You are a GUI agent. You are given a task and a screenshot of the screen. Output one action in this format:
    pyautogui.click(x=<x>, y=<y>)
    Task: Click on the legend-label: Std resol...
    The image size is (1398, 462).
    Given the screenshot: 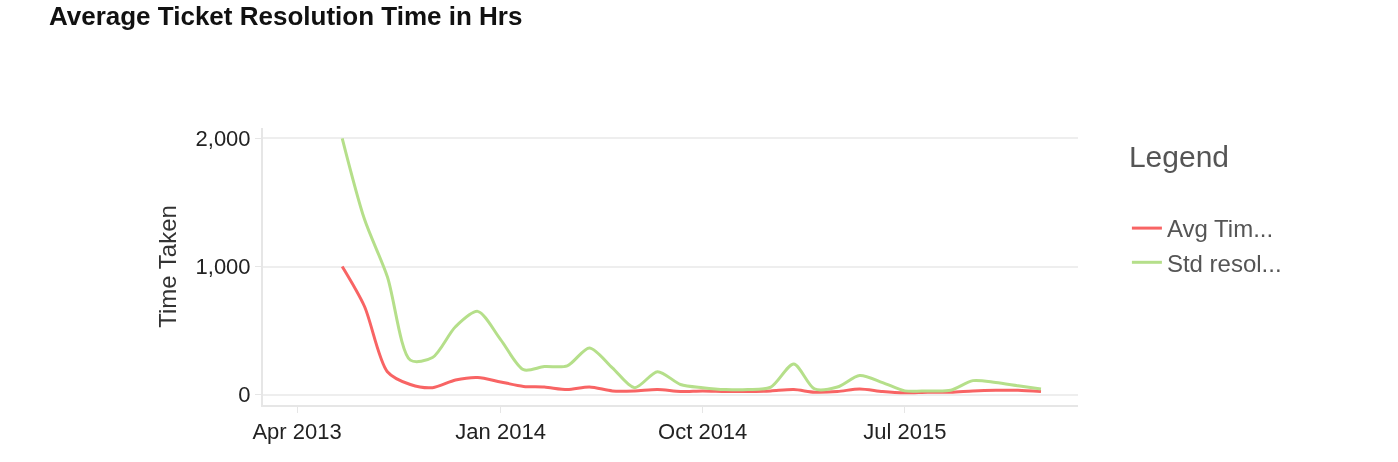 What is the action you would take?
    pyautogui.click(x=1224, y=263)
    